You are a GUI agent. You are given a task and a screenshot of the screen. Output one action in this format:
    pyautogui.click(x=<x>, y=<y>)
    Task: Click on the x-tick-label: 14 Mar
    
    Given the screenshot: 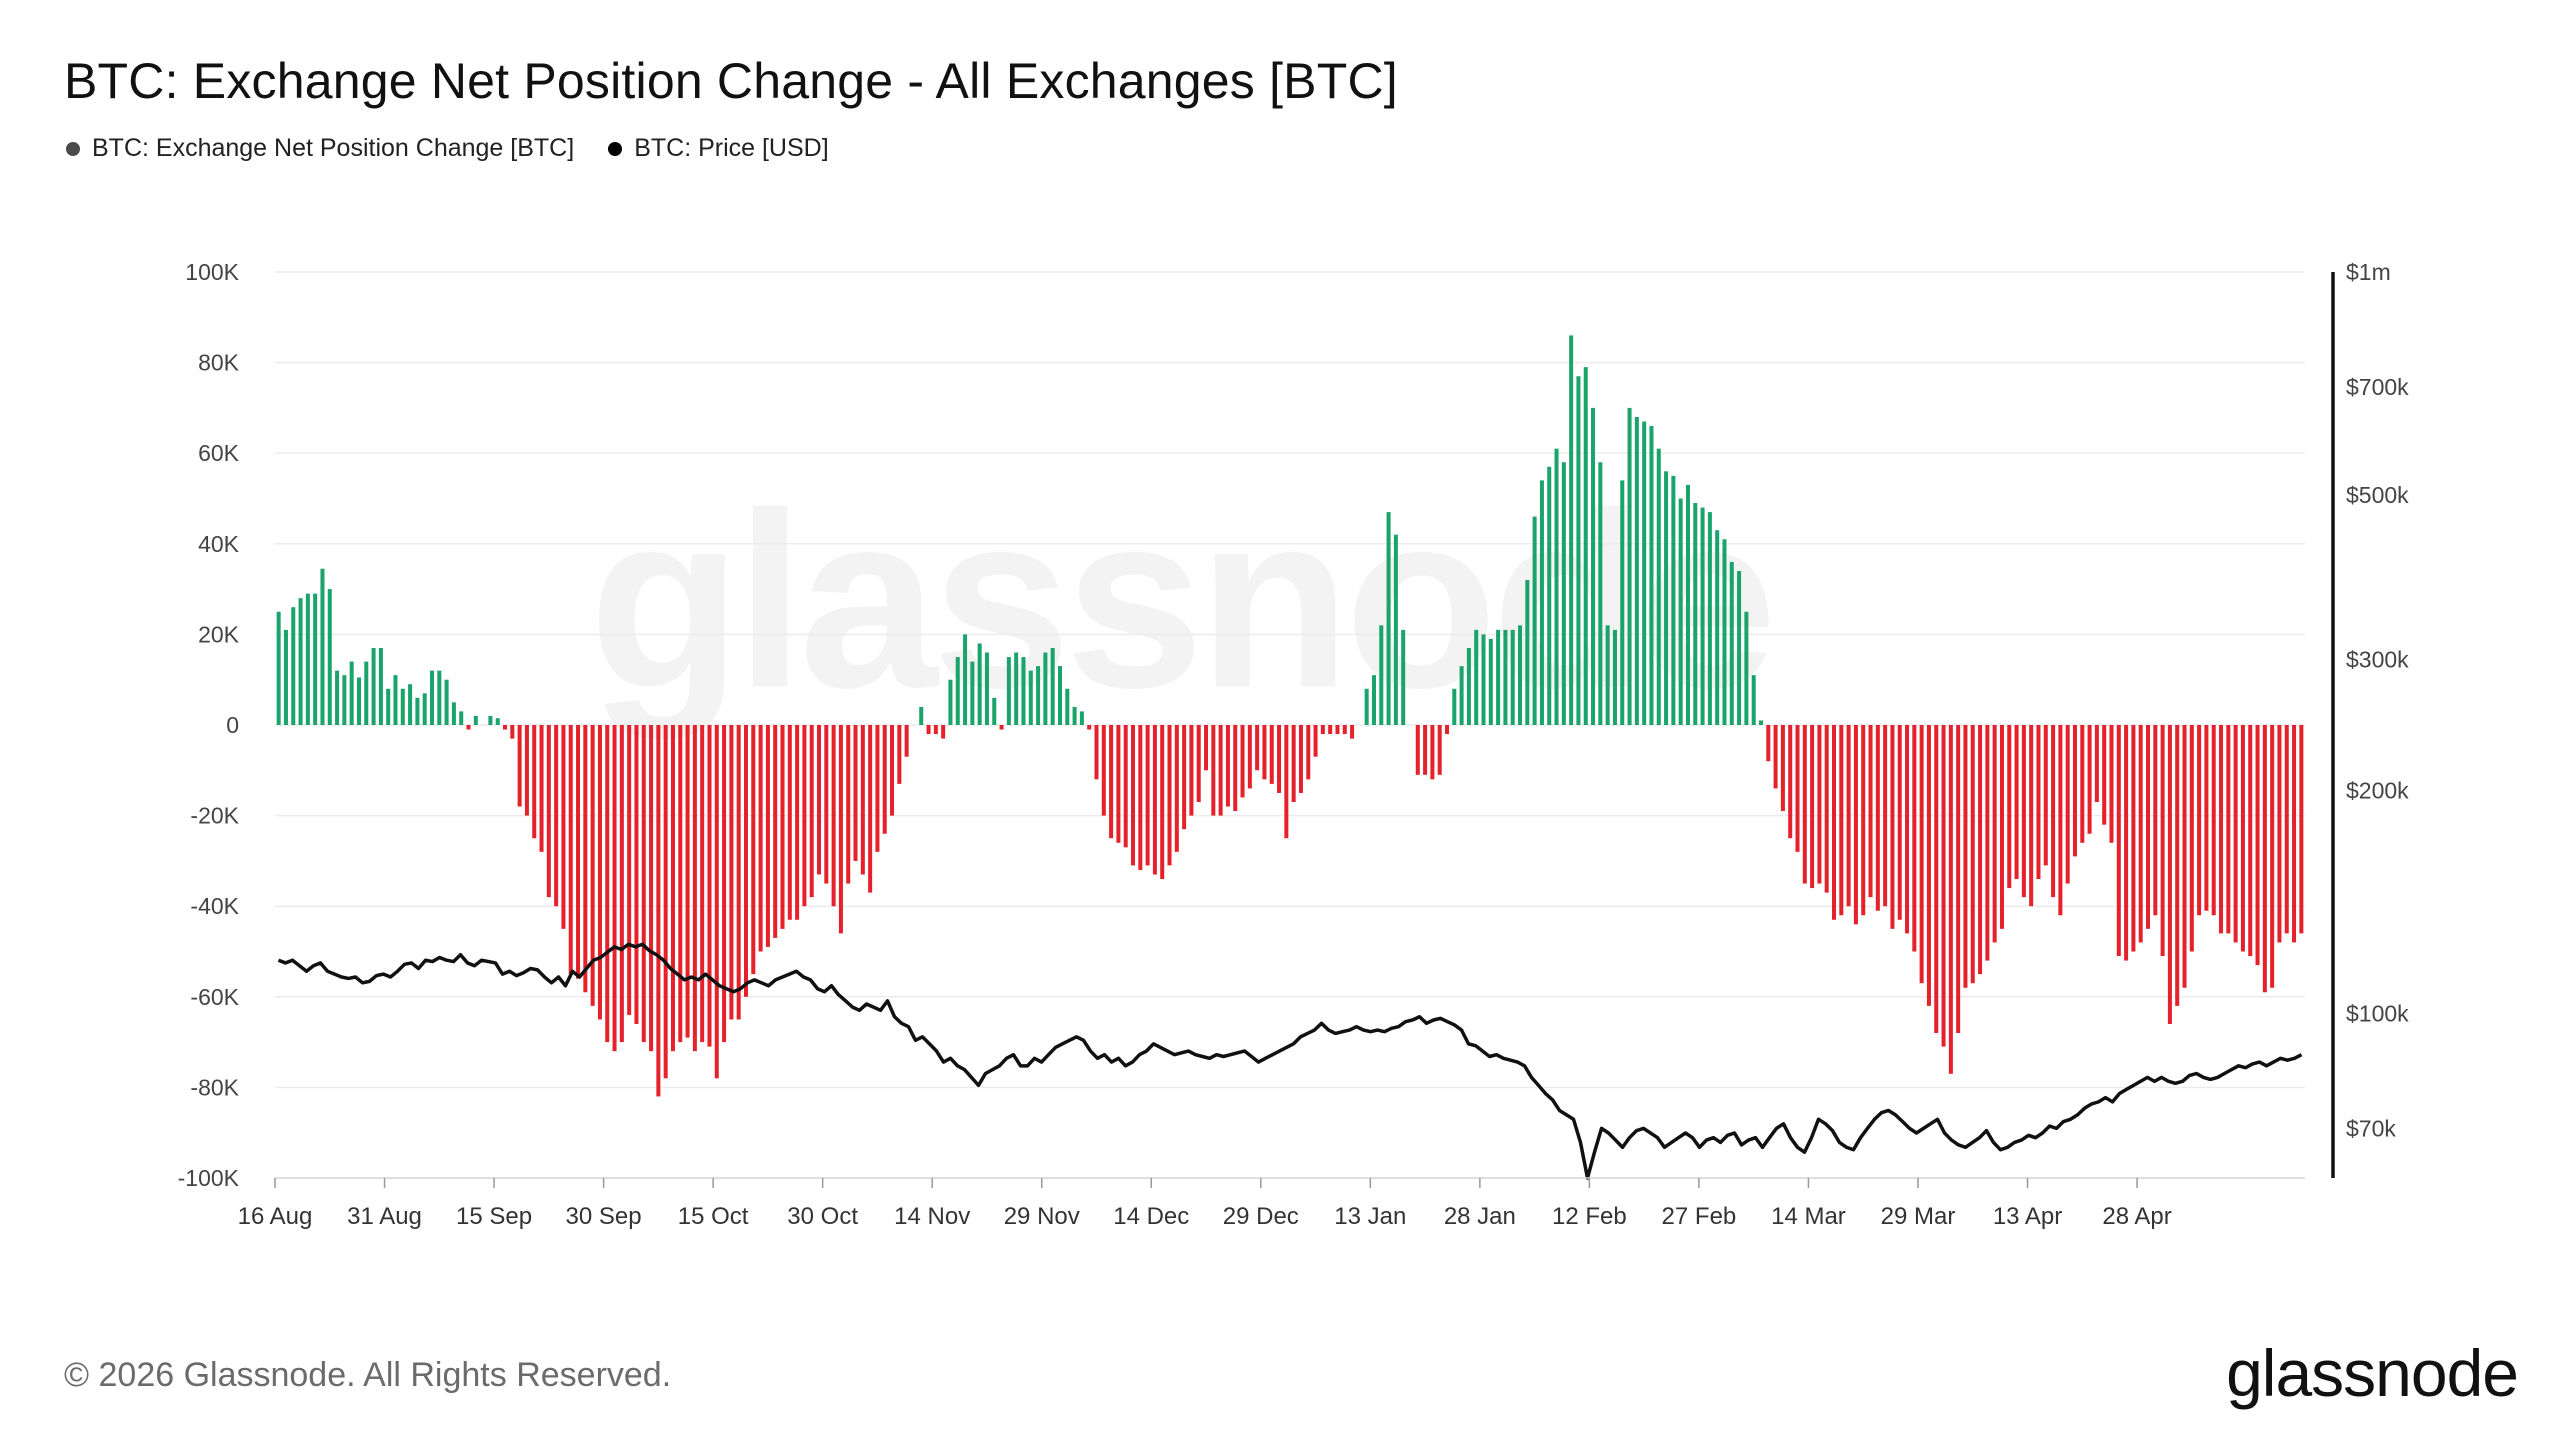 What is the action you would take?
    pyautogui.click(x=1808, y=1216)
    